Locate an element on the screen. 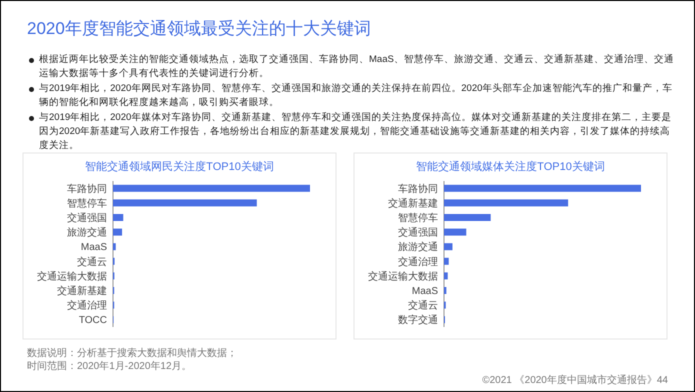  chart-title: 智能交通领域网民关注度TOP10关键词 is located at coordinates (179, 166).